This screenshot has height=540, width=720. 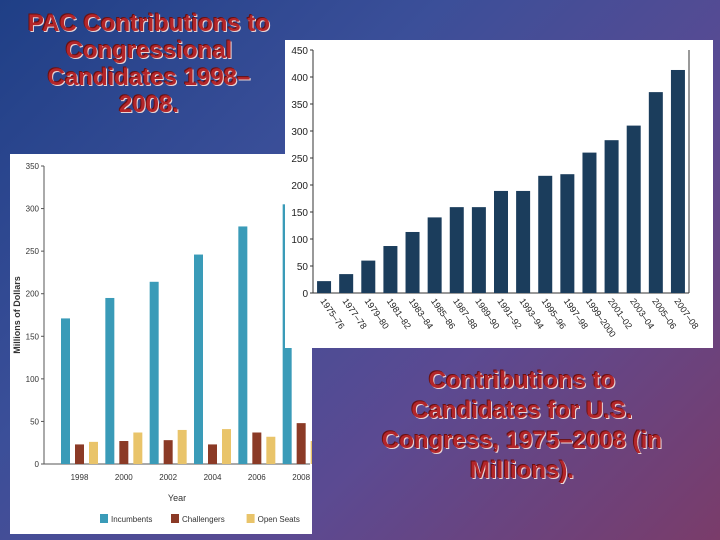 What do you see at coordinates (299, 51) in the screenshot?
I see `y-tick-label: 450` at bounding box center [299, 51].